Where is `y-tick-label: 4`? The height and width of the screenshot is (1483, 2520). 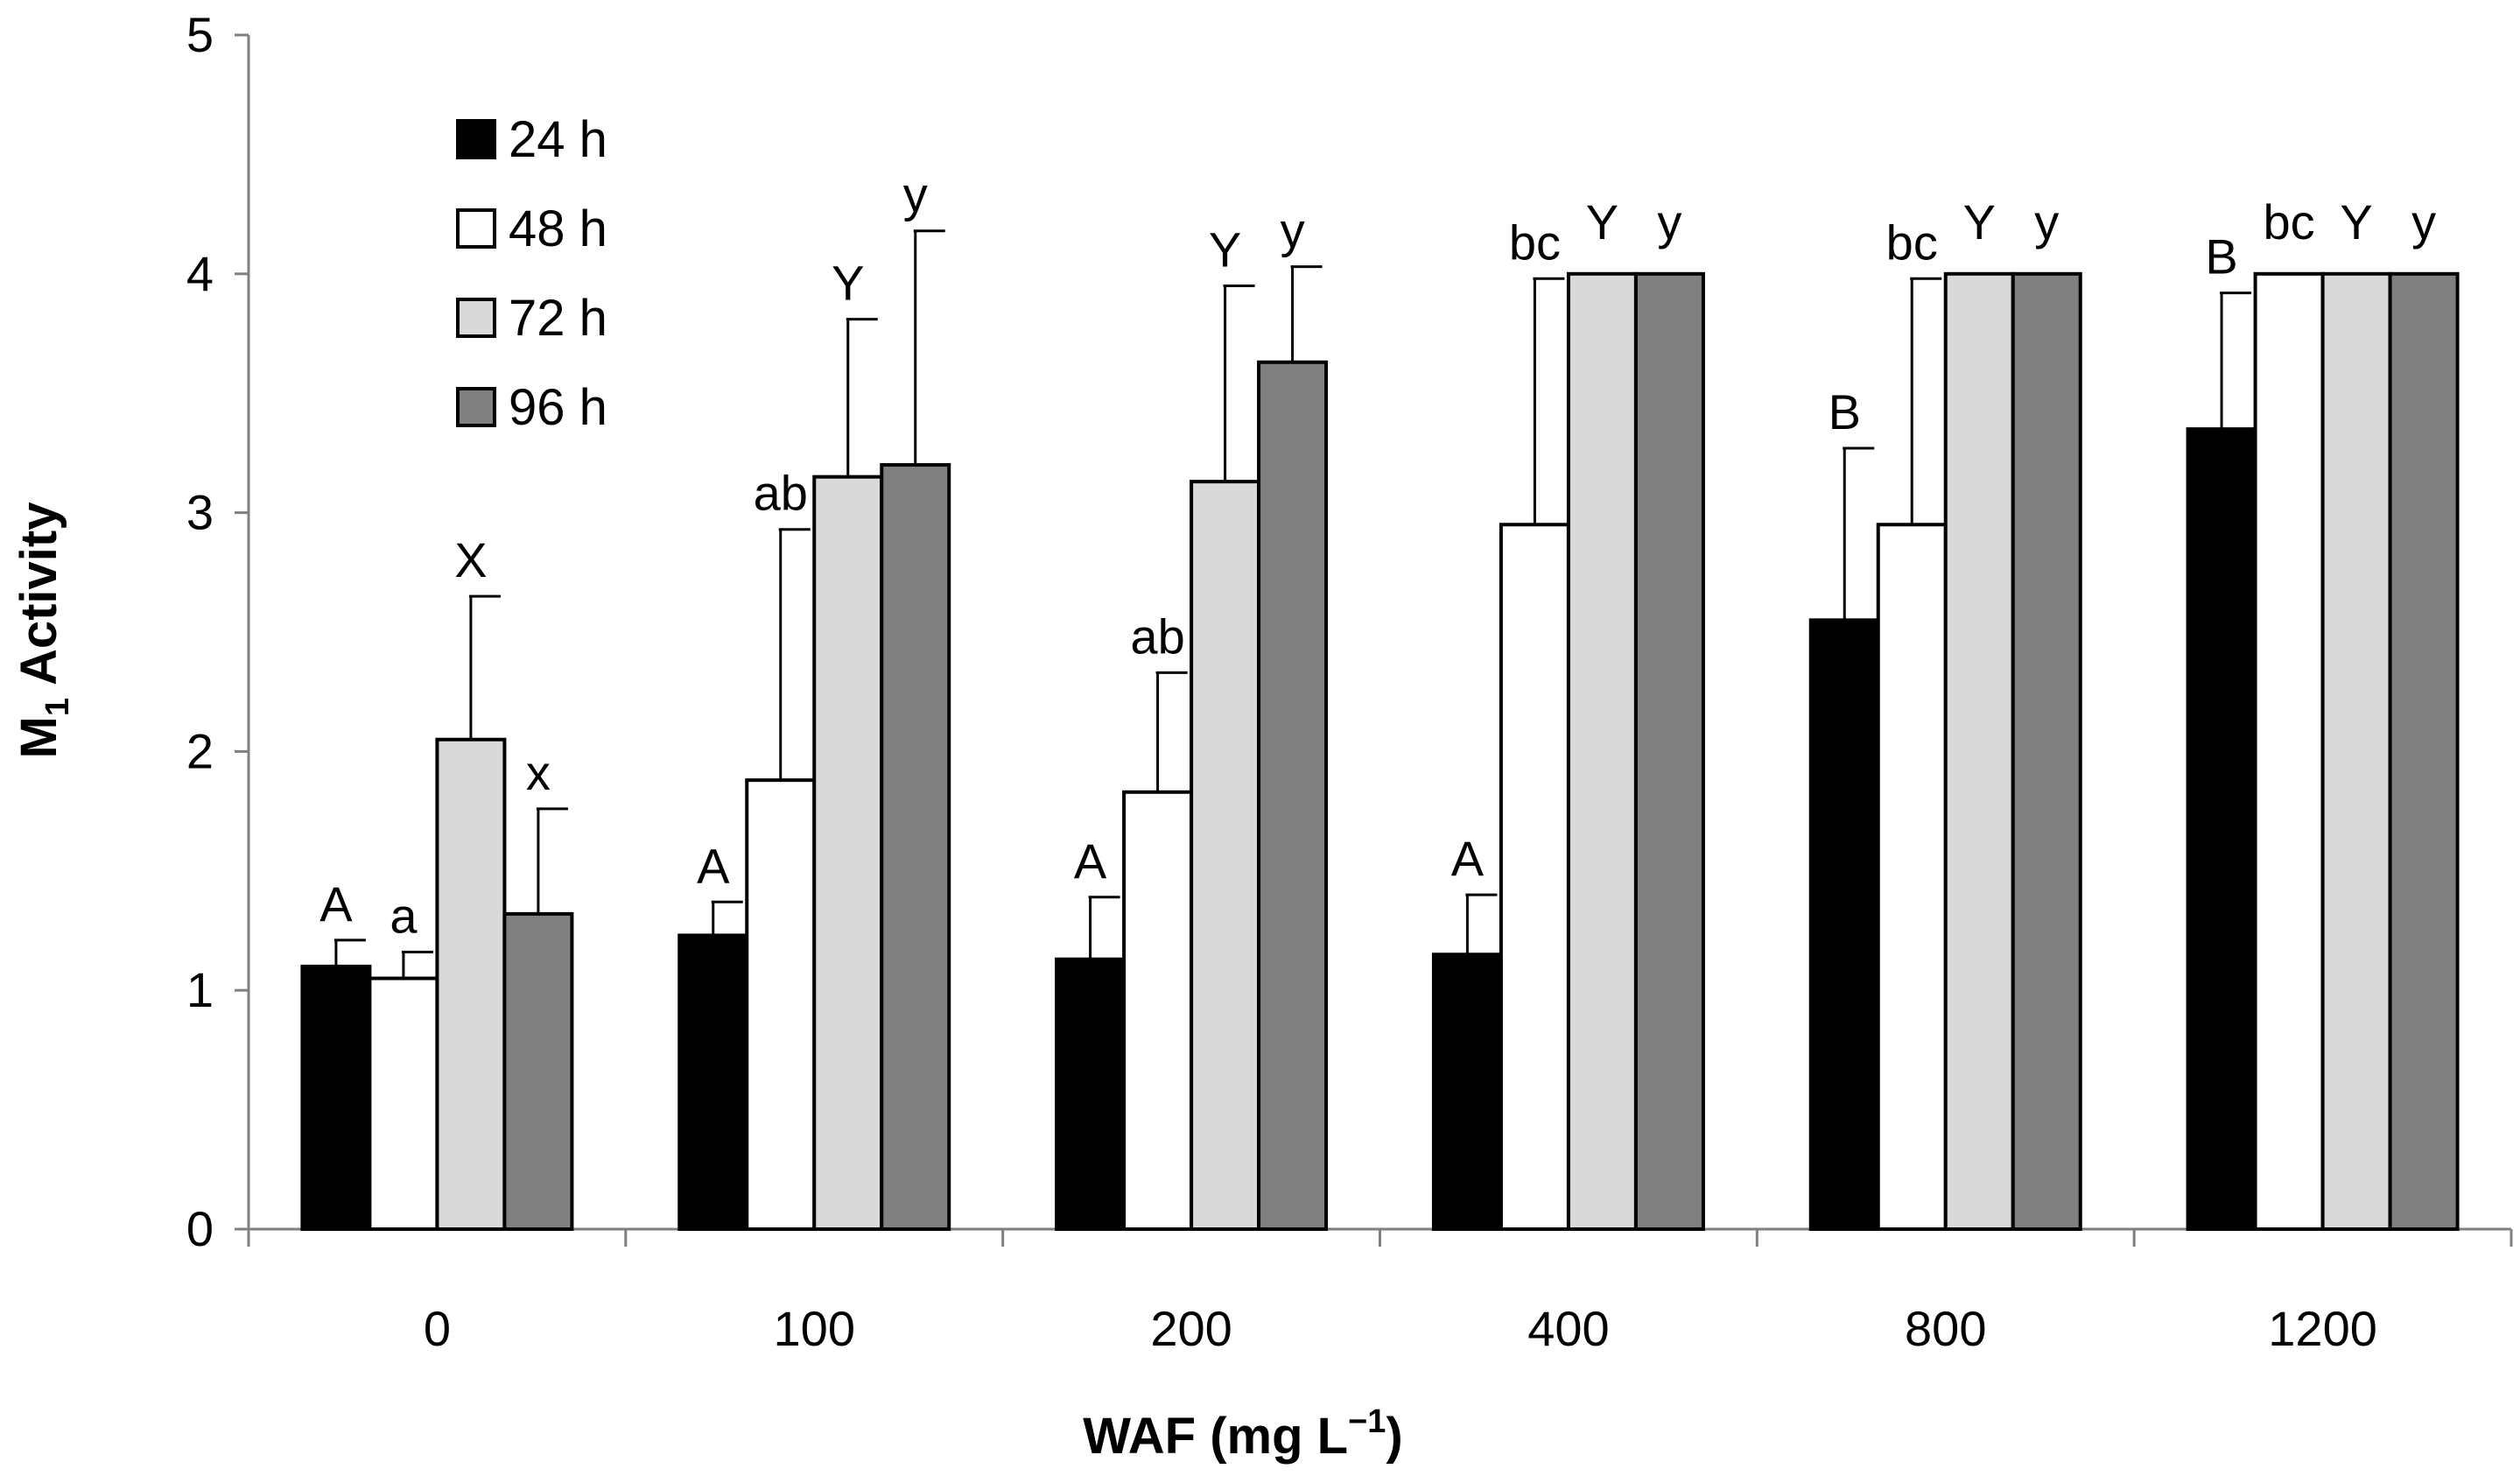
y-tick-label: 4 is located at coordinates (200, 273).